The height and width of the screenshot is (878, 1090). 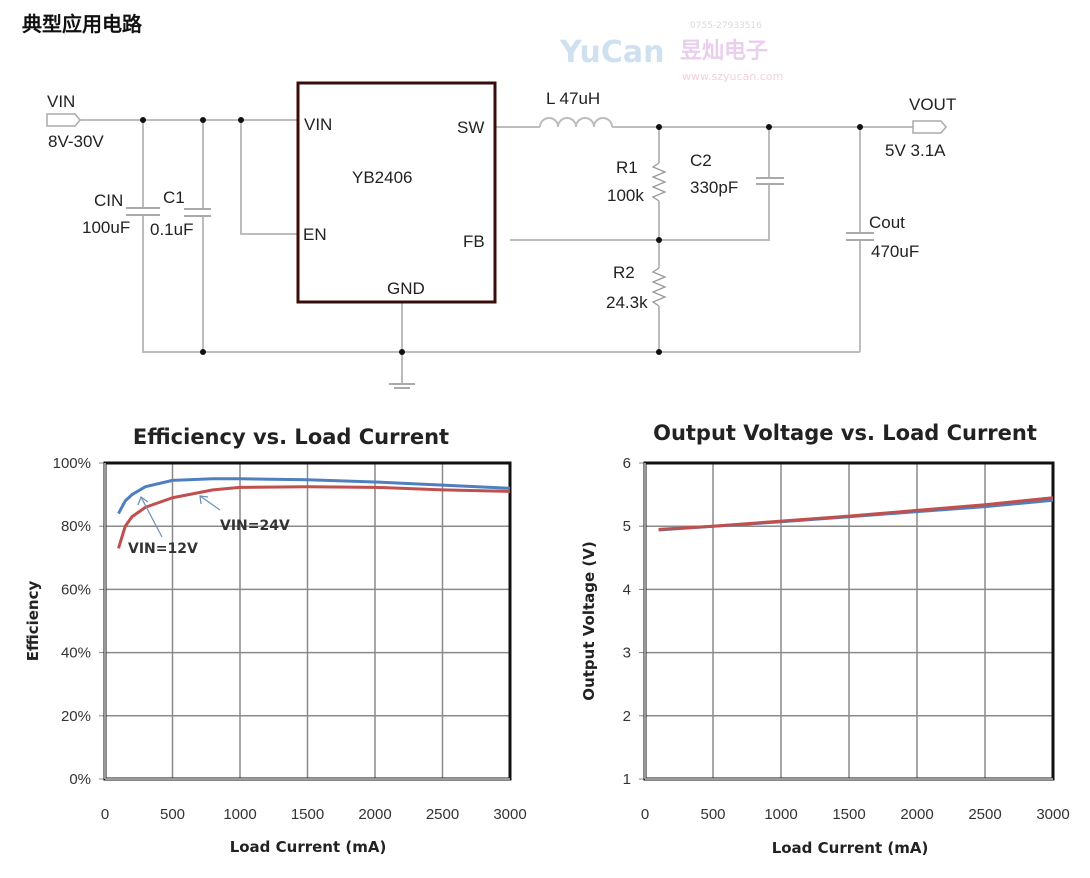 I want to click on chart-title: Output Voltage vs. Load Current, so click(x=845, y=433).